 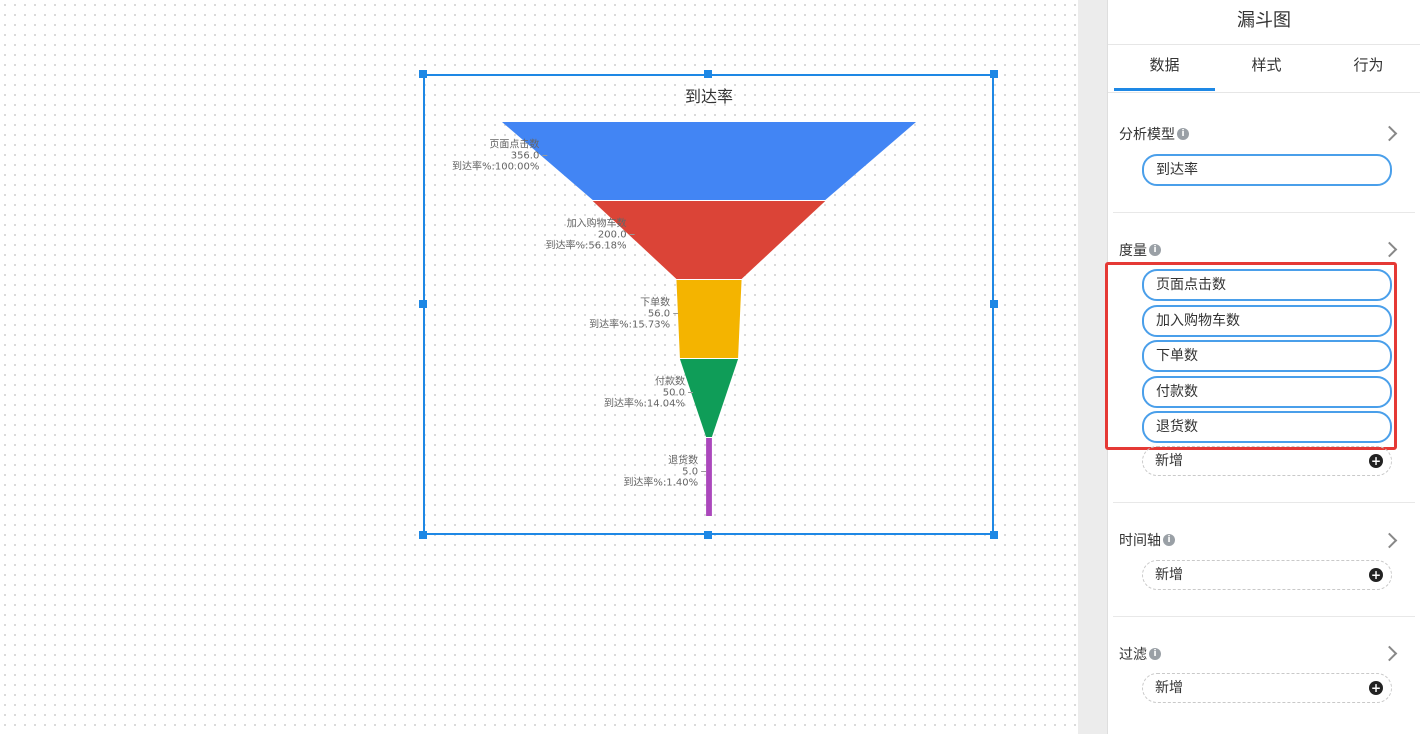 I want to click on resize-handle-nw, so click(x=423, y=74).